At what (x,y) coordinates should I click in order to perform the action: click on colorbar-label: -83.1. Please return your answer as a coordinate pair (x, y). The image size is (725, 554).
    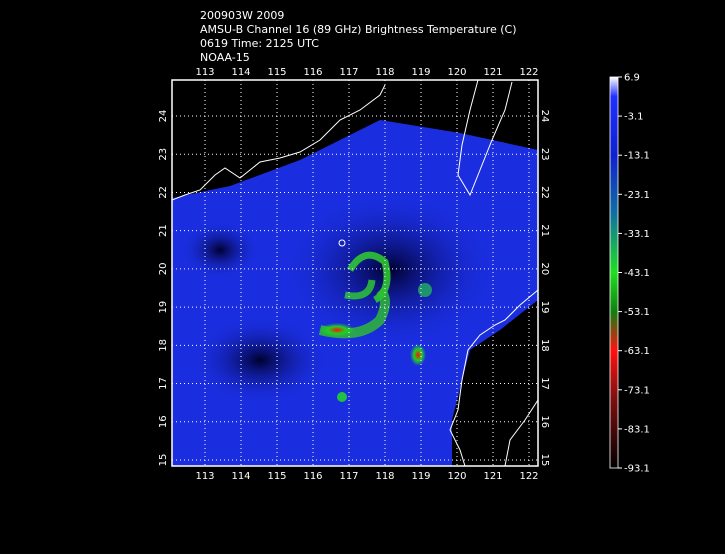
    Looking at the image, I should click on (637, 429).